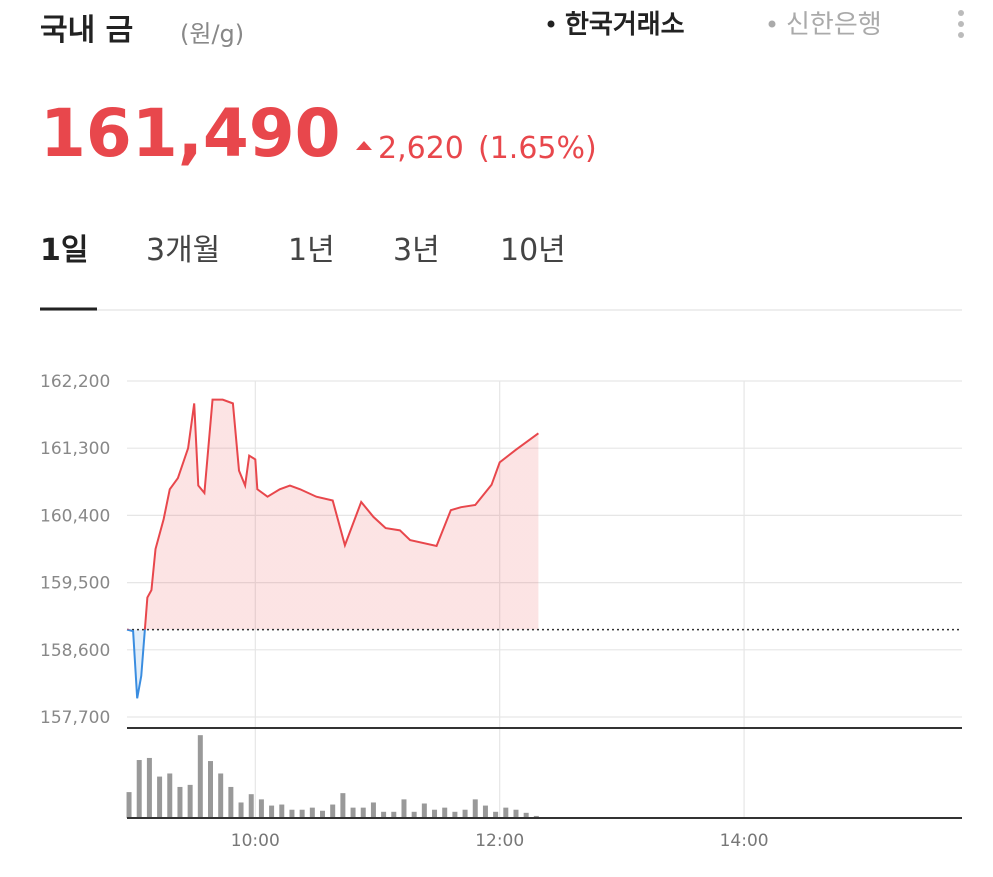 The height and width of the screenshot is (877, 993). What do you see at coordinates (625, 25) in the screenshot?
I see `source-tab: 한국거래소` at bounding box center [625, 25].